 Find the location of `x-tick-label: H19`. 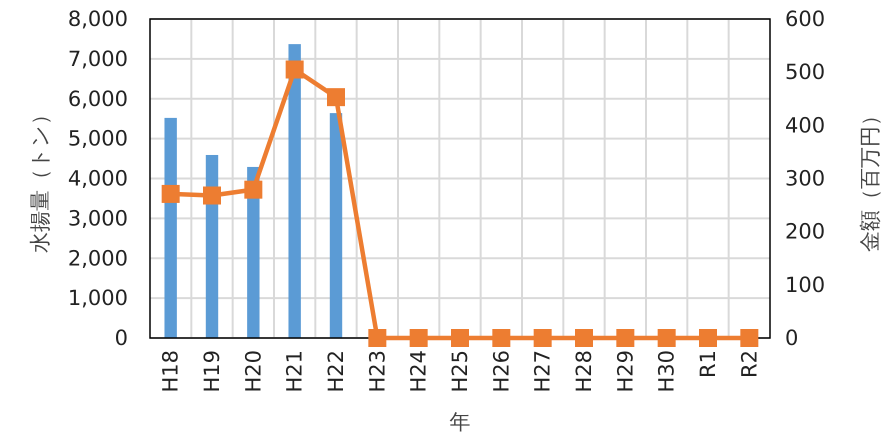

x-tick-label: H19 is located at coordinates (212, 371).